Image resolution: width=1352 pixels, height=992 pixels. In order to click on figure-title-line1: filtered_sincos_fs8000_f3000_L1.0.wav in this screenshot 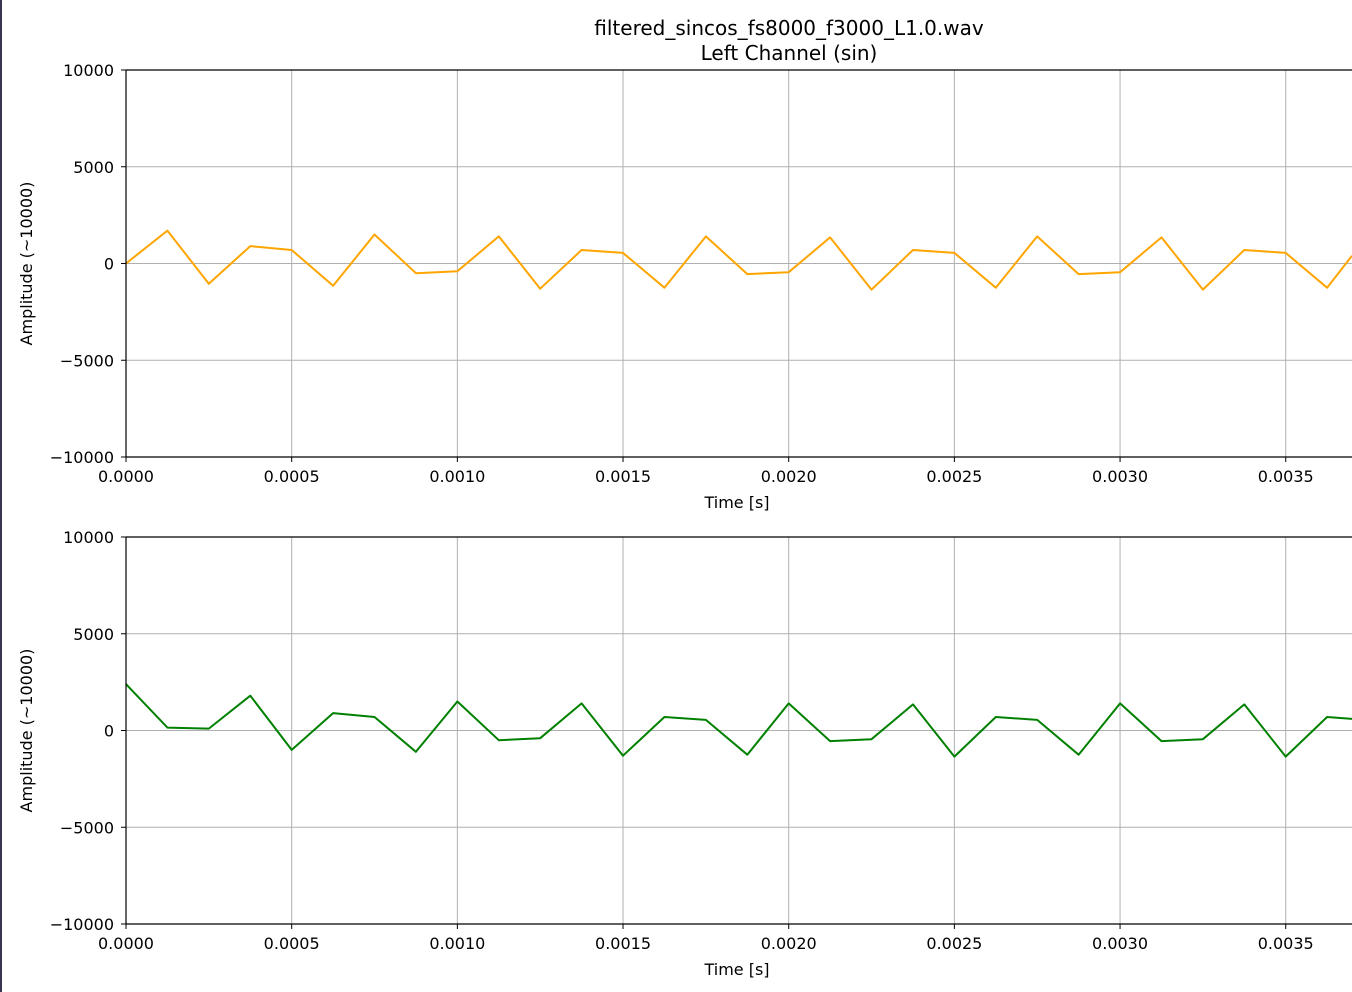, I will do `click(789, 28)`.